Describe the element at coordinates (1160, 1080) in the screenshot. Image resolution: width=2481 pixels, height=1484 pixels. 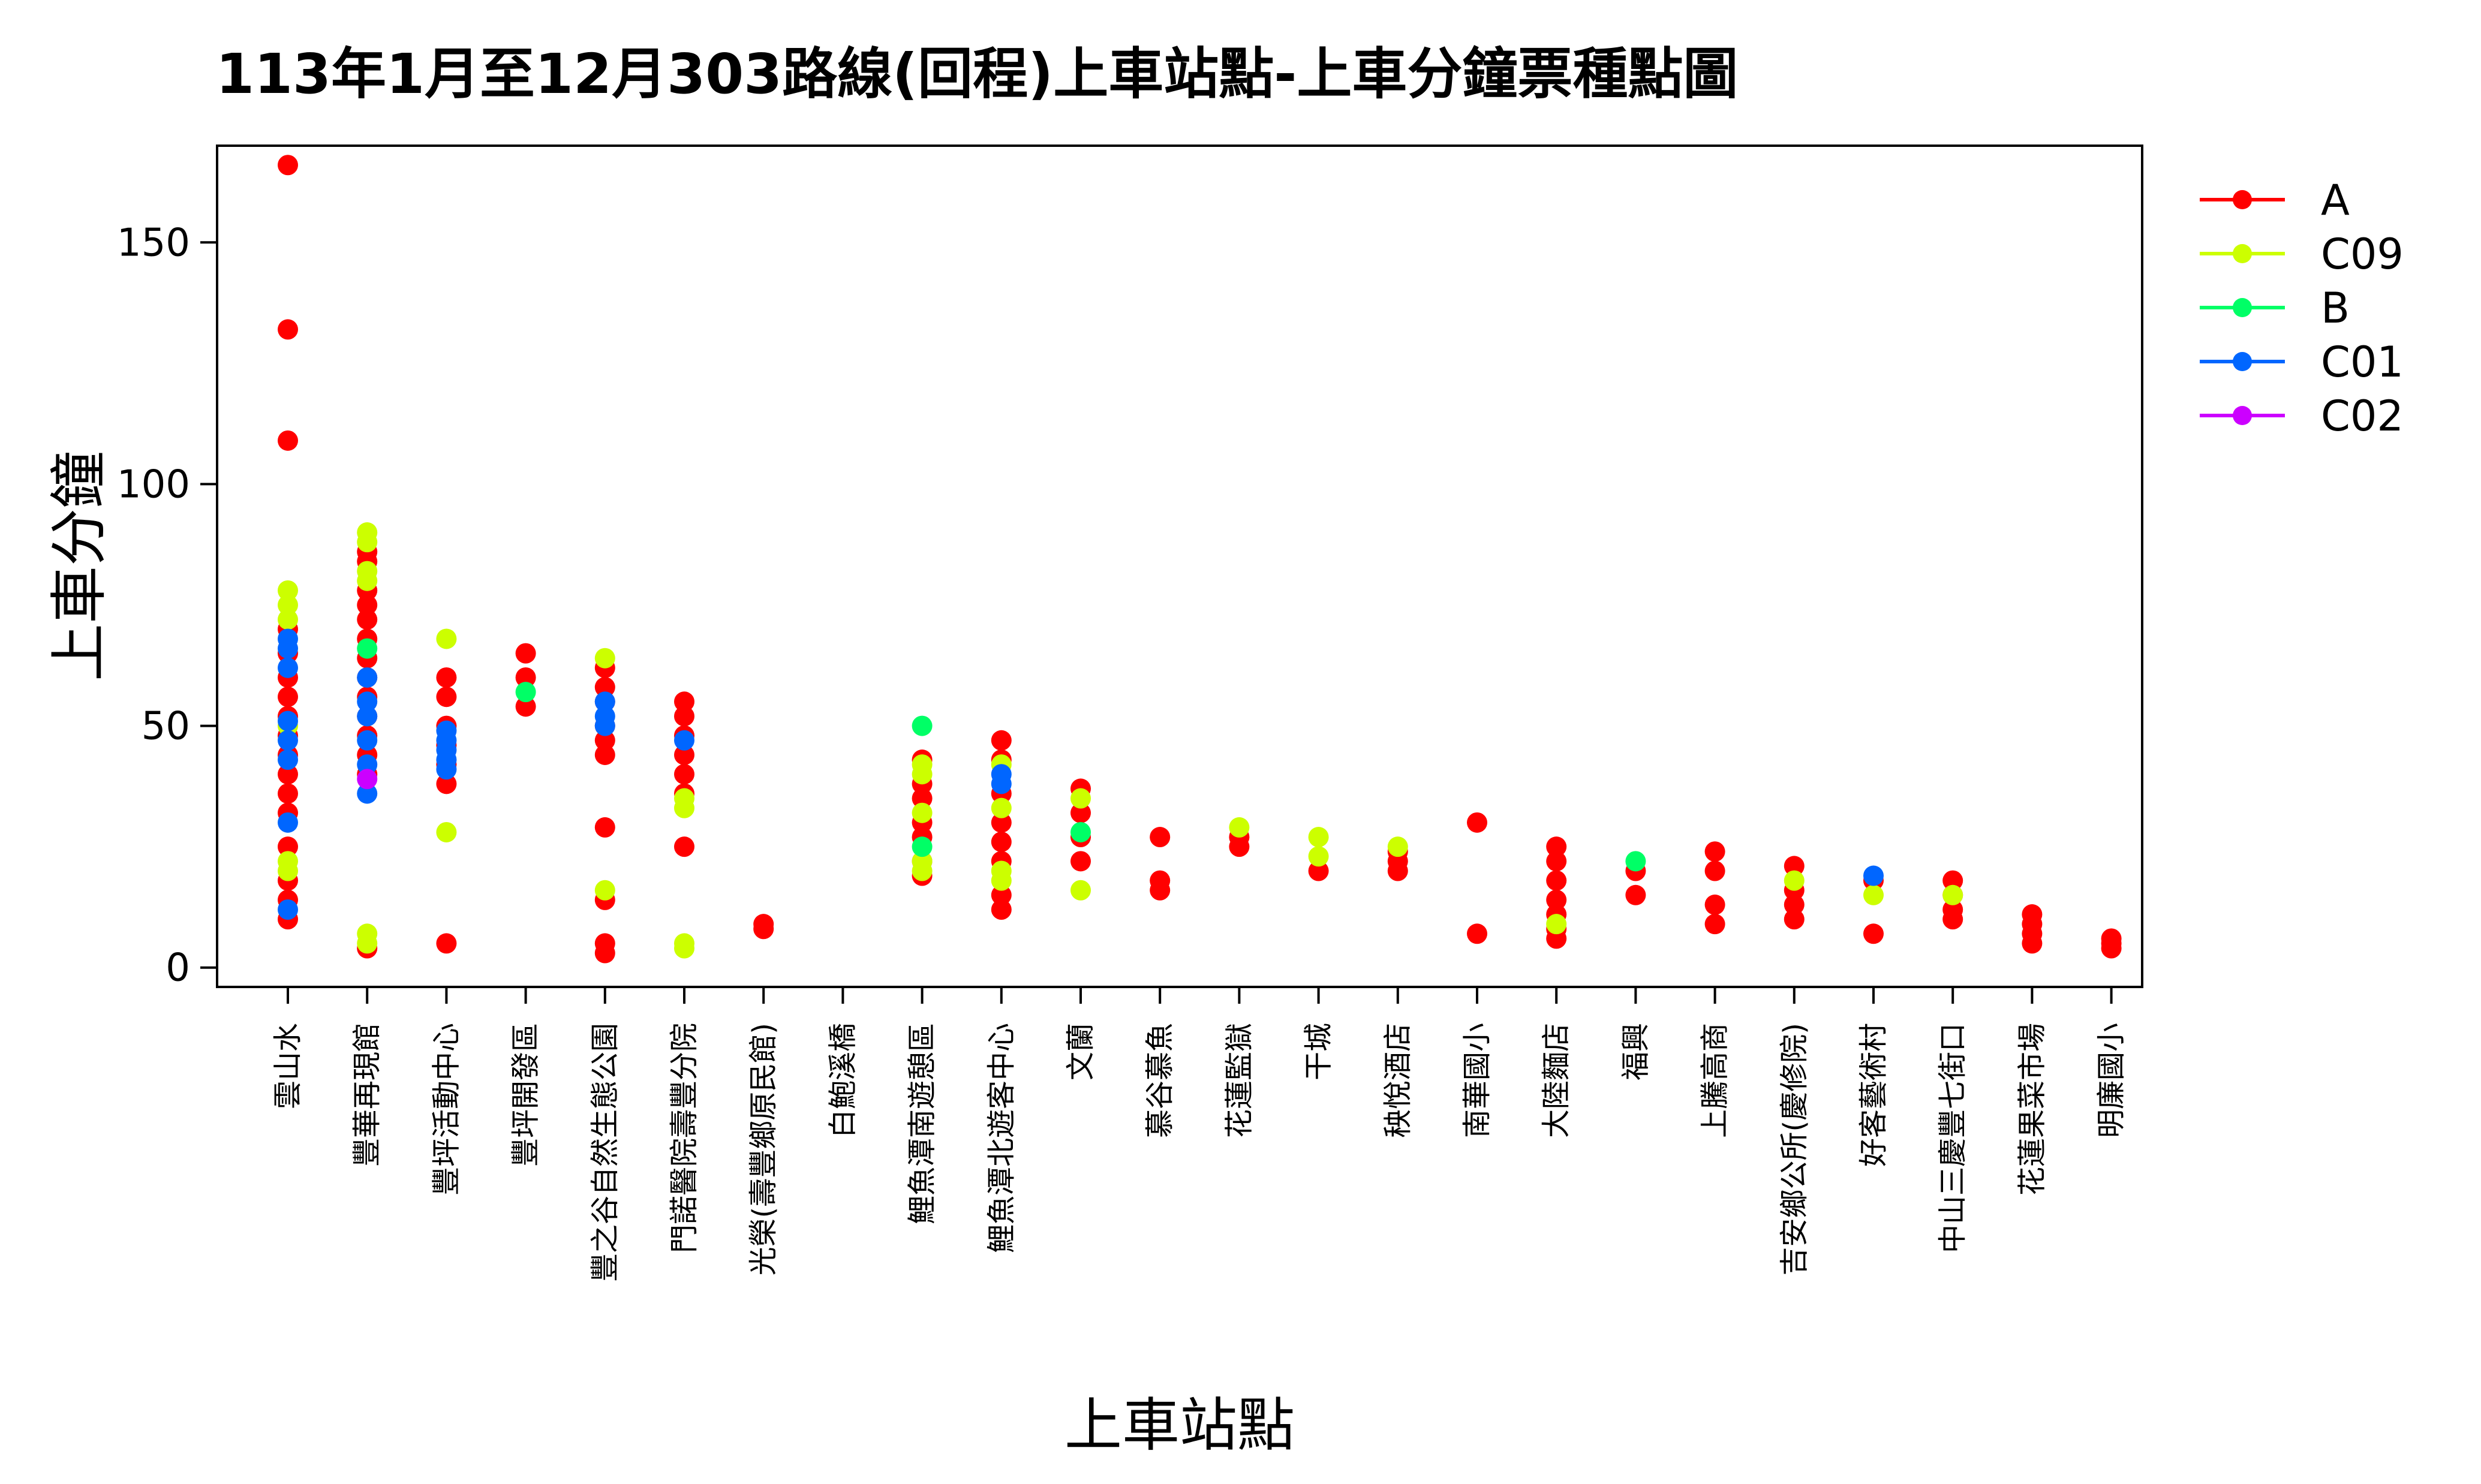
I see `x-category-label: 慕谷慕魚` at that location.